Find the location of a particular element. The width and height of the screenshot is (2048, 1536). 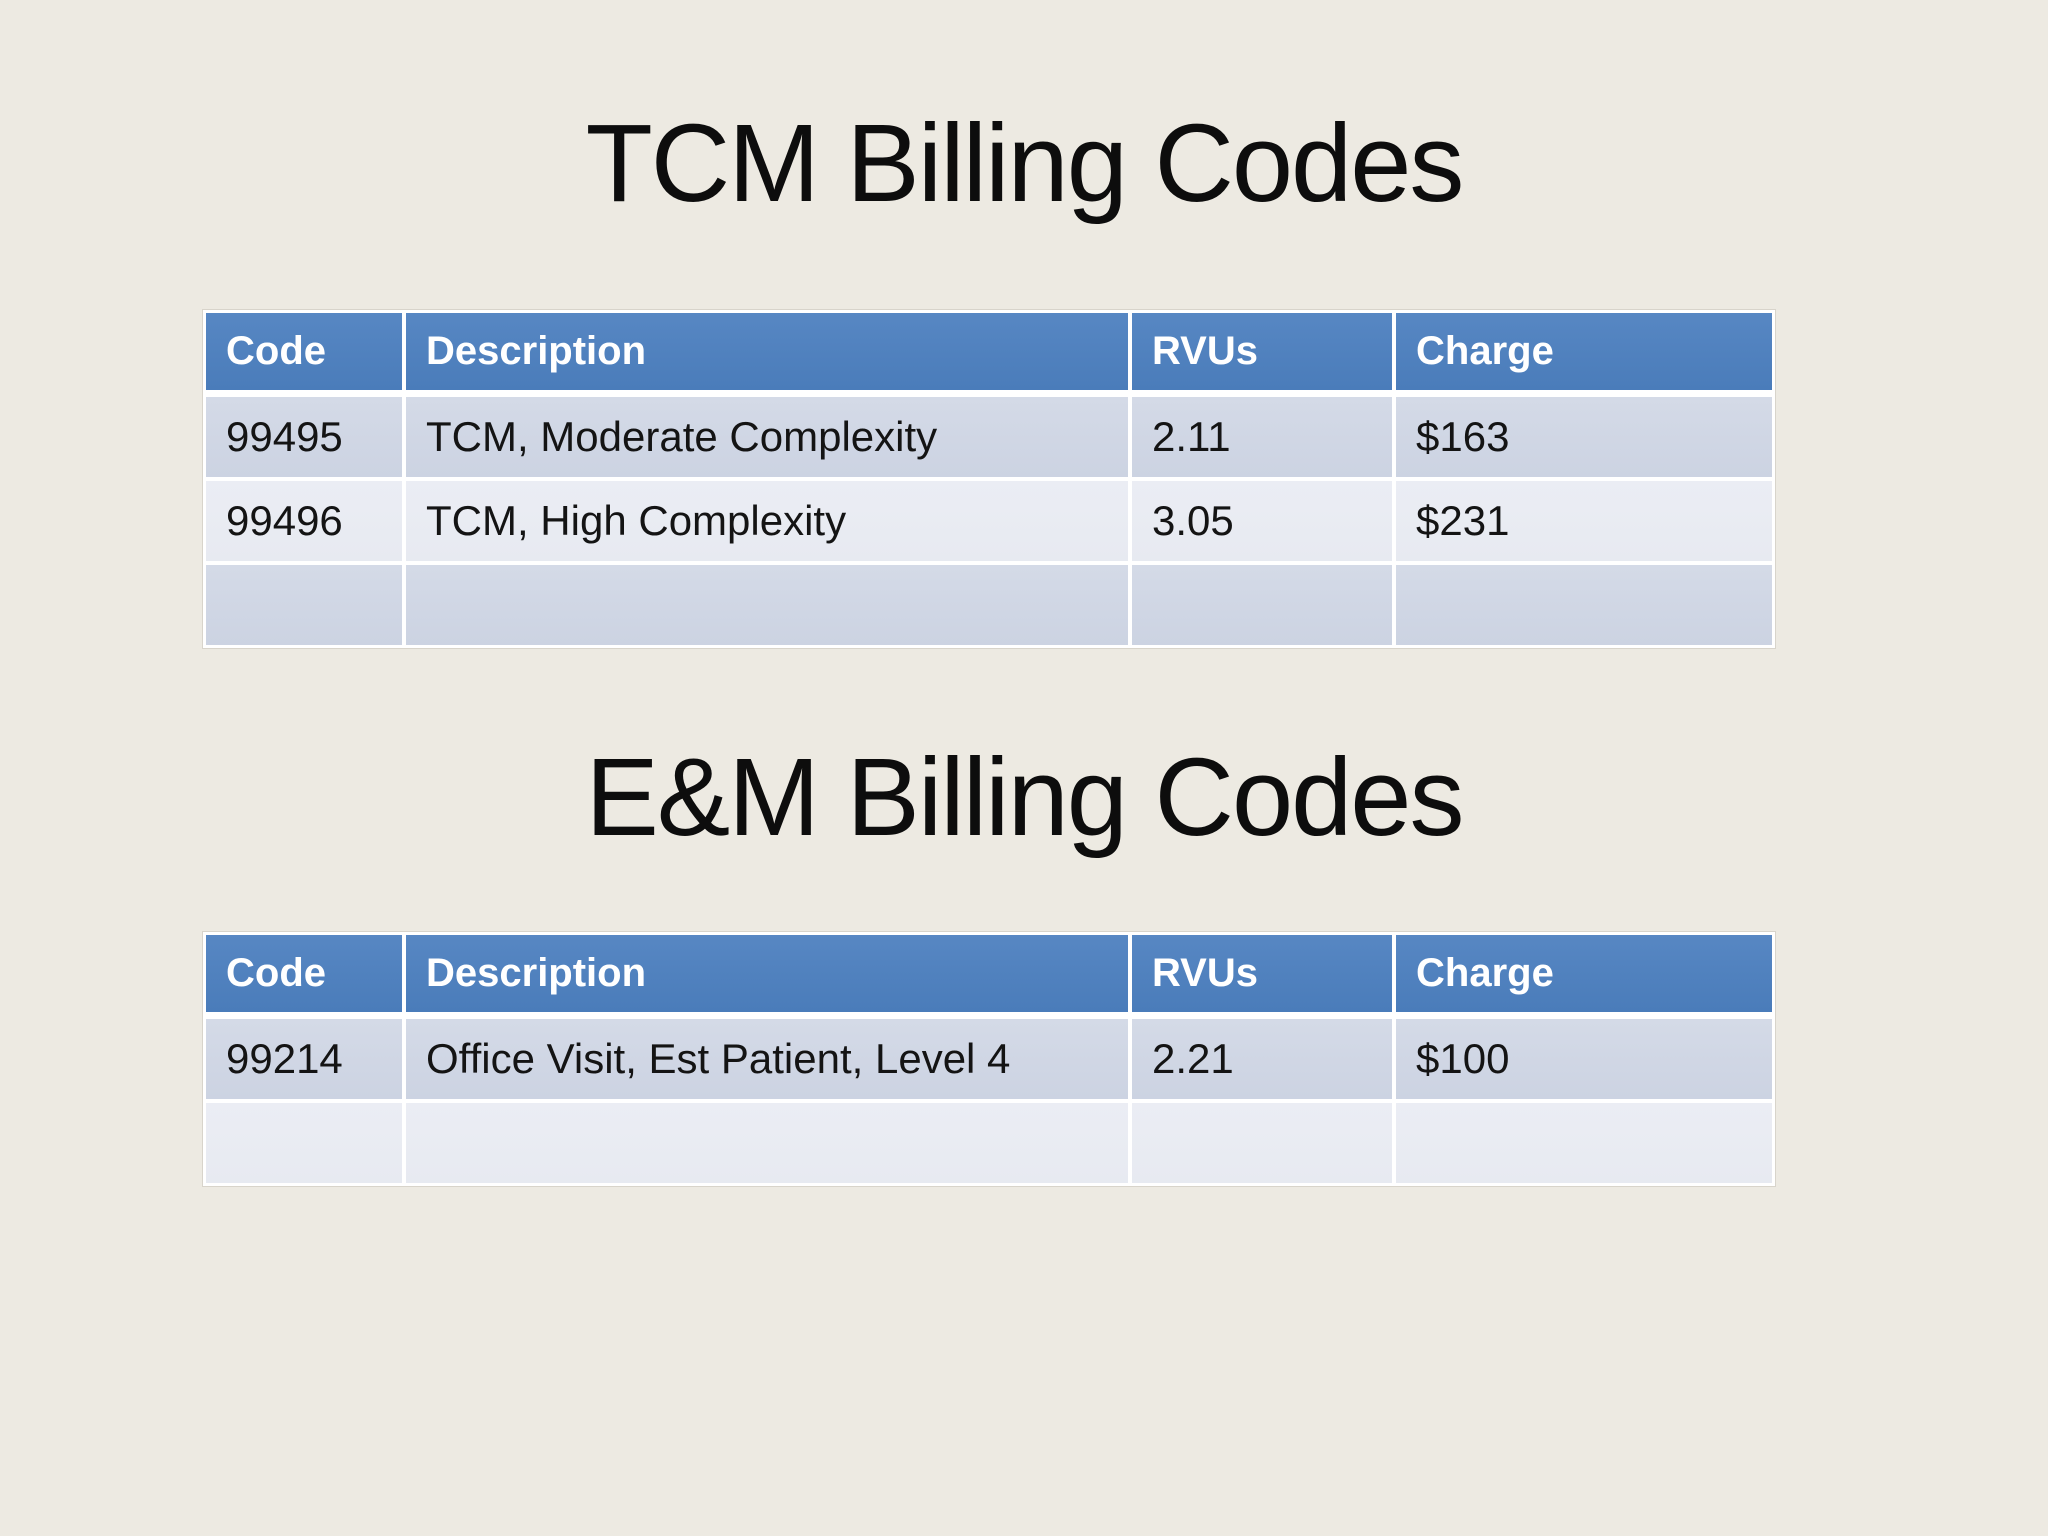

table-row: 99496 TCM, High Complexity 3.05 $231 is located at coordinates (989, 521).